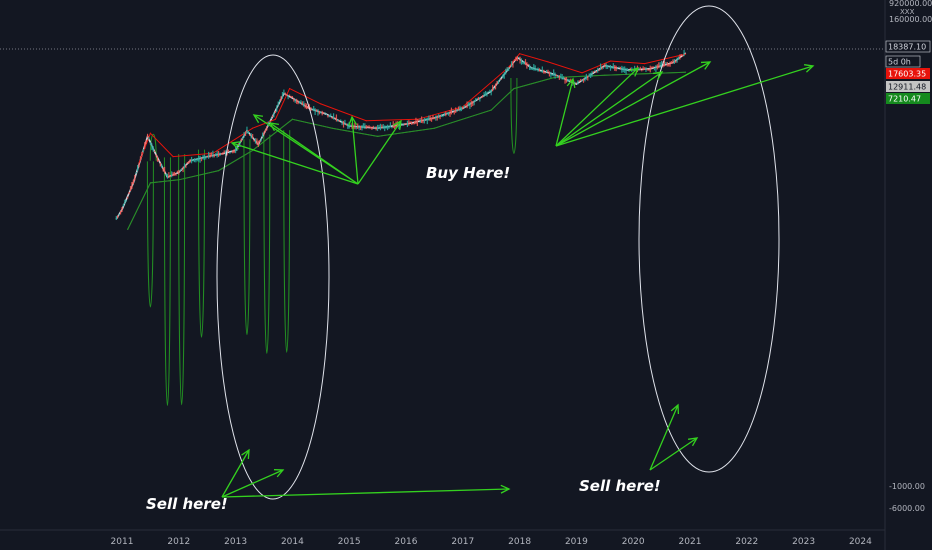 The width and height of the screenshot is (932, 550). I want to click on price-tag-green, so click(908, 98).